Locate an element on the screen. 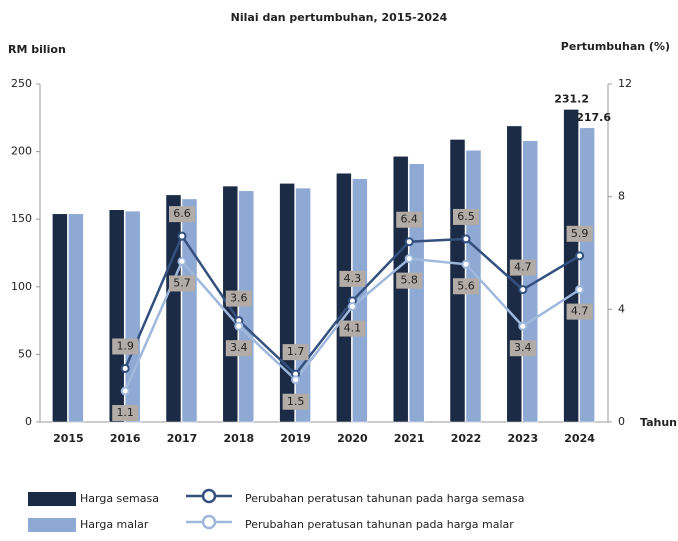 The height and width of the screenshot is (541, 678). x-tick-label: 2022 is located at coordinates (466, 438).